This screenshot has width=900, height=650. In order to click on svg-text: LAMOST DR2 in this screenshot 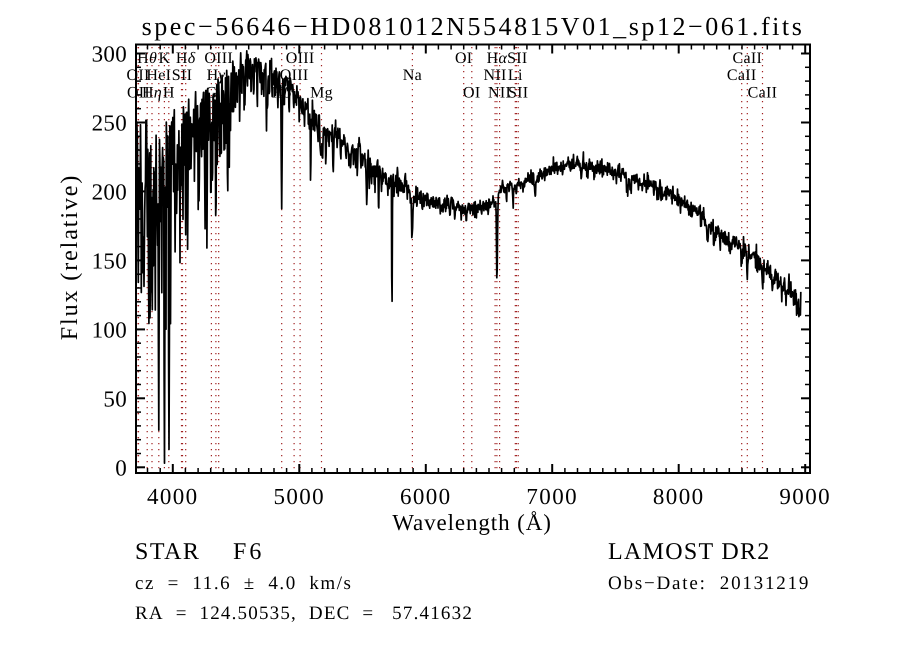, I will do `click(689, 552)`.